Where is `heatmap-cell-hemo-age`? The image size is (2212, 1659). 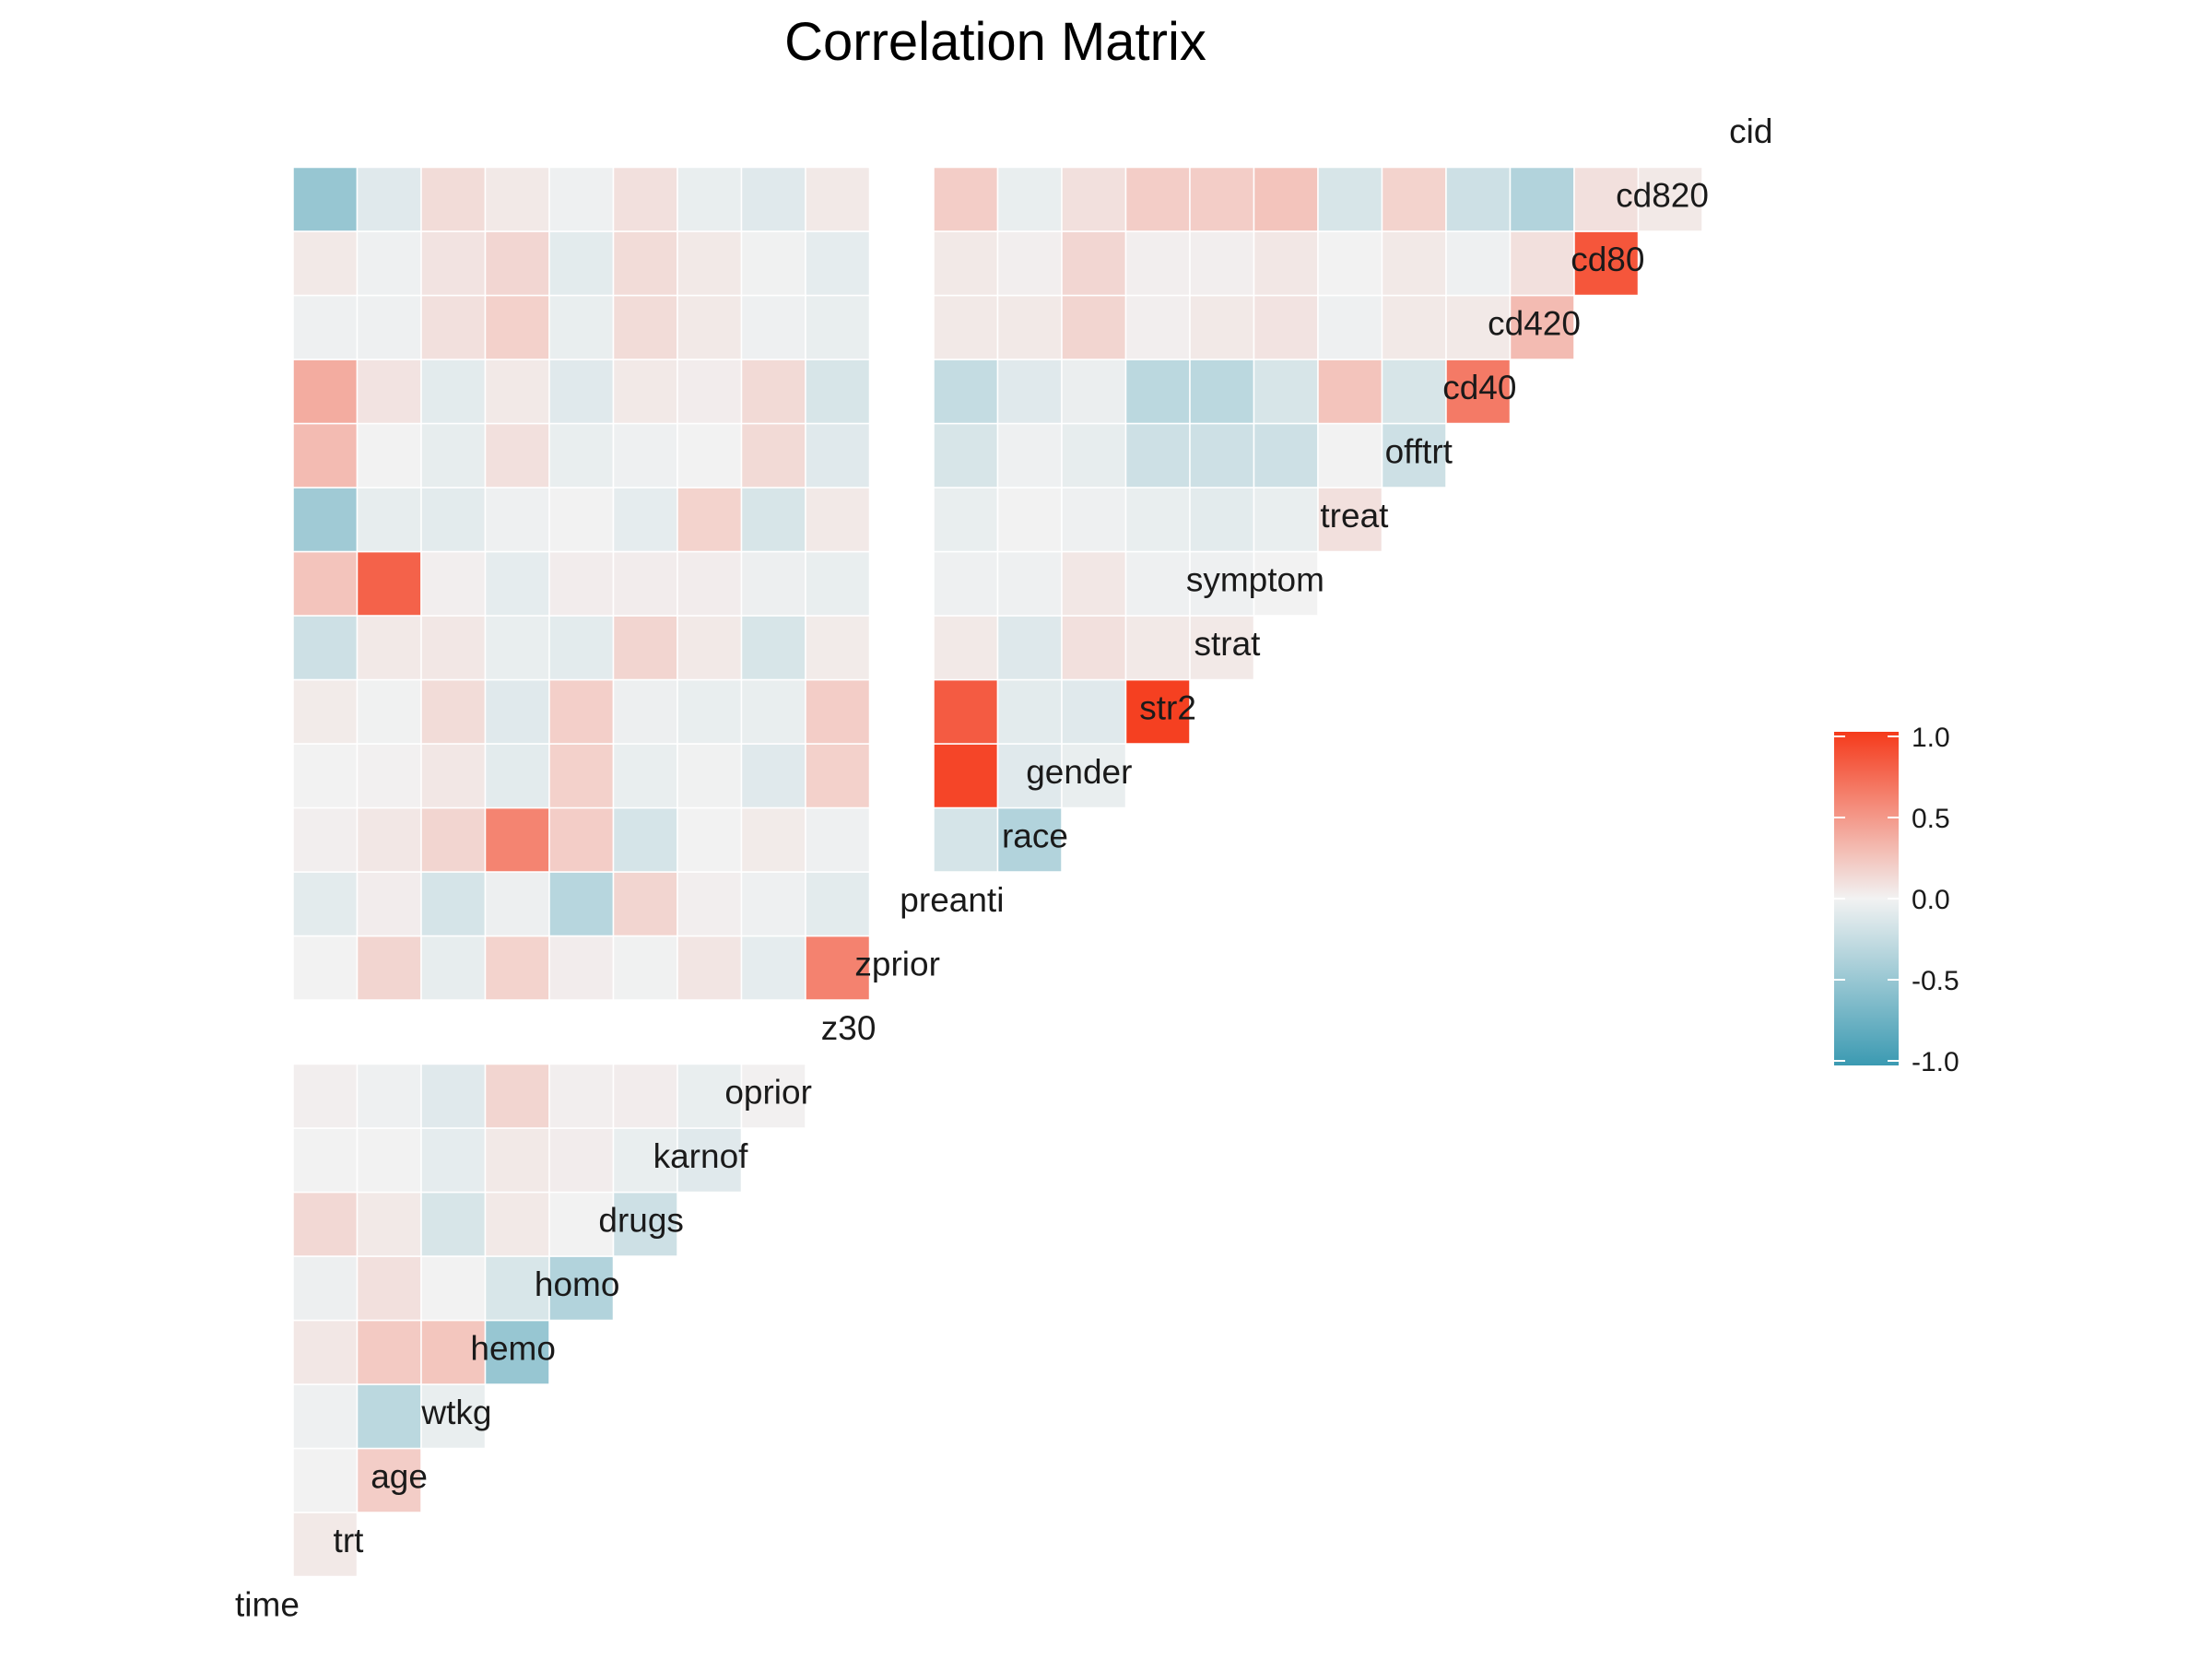
heatmap-cell-hemo-age is located at coordinates (453, 1352).